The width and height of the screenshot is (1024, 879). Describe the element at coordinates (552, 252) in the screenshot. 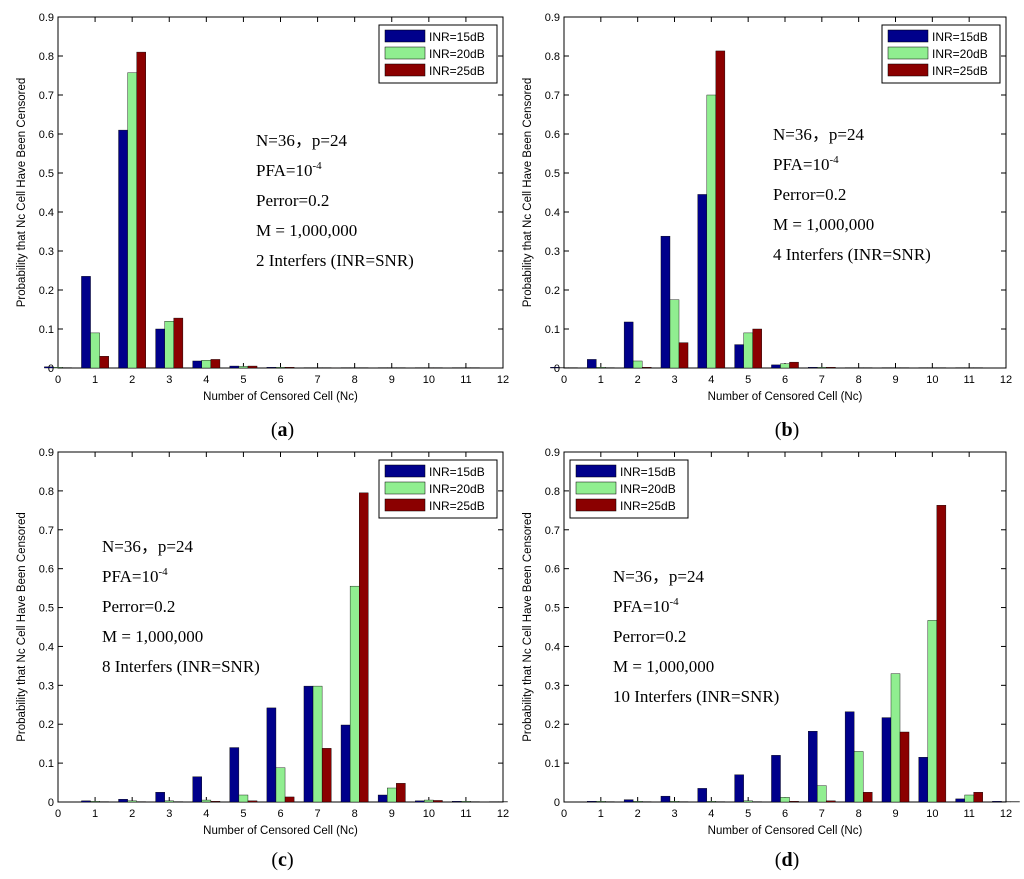

I see `y-tick-label: 0.3` at that location.